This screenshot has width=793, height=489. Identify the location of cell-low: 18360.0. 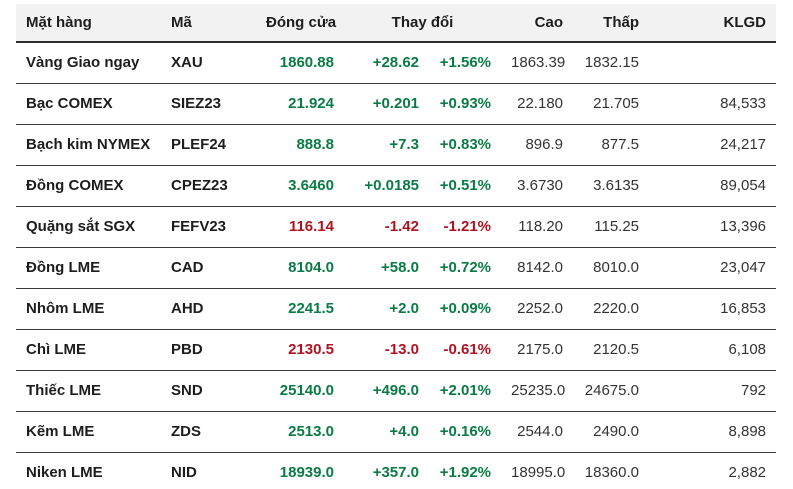
(612, 472).